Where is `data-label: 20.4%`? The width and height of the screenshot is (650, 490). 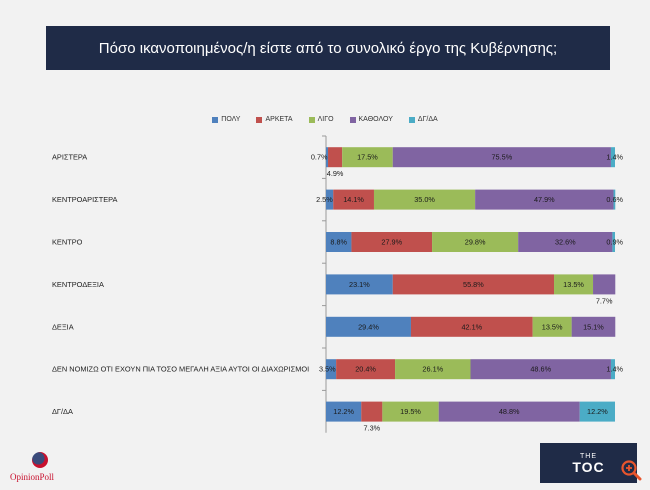 data-label: 20.4% is located at coordinates (365, 369).